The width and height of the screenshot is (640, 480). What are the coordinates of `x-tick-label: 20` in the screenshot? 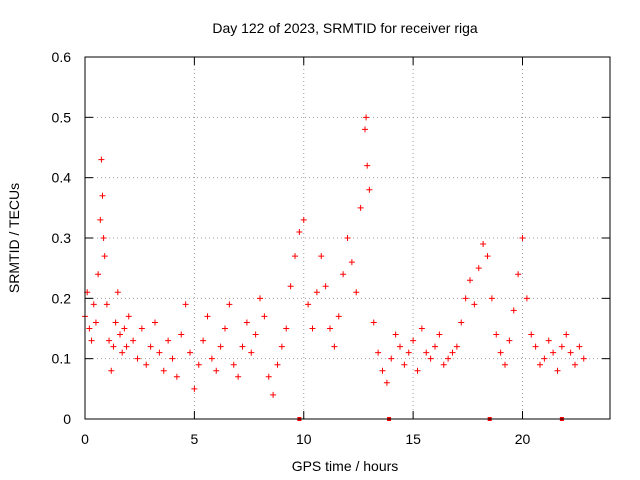 It's located at (523, 439).